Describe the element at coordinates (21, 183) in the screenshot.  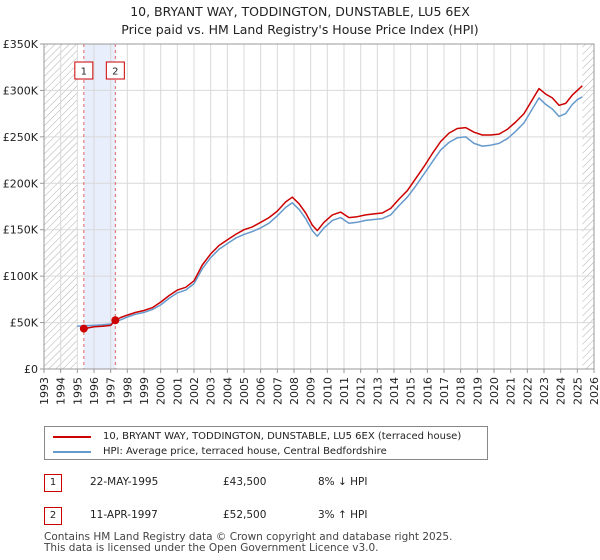
I see `y-tick-label: £200K` at that location.